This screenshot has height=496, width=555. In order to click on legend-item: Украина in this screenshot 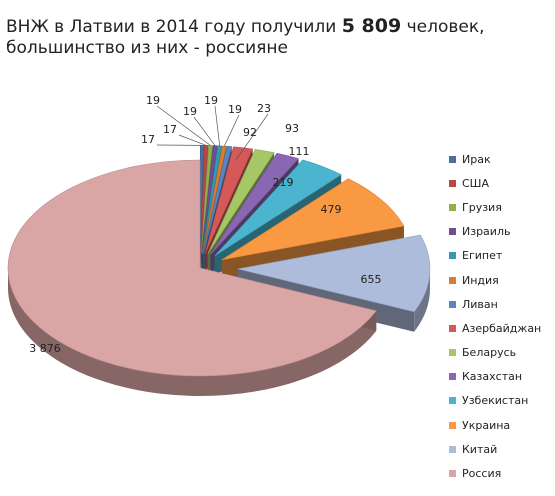, I will do `click(495, 425)`.